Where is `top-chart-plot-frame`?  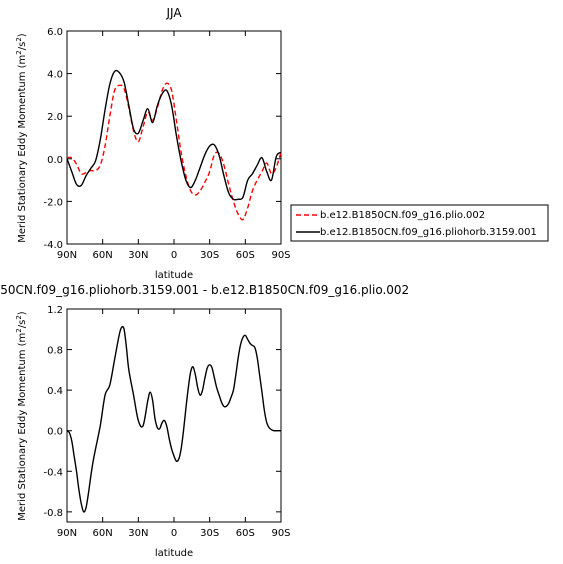
top-chart-plot-frame is located at coordinates (174, 137).